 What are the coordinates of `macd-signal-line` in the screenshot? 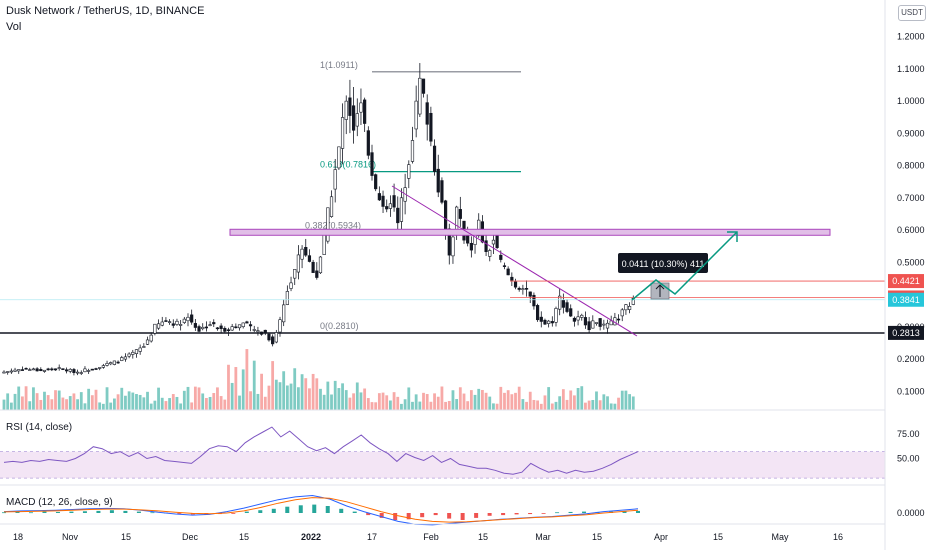 It's located at (321, 510).